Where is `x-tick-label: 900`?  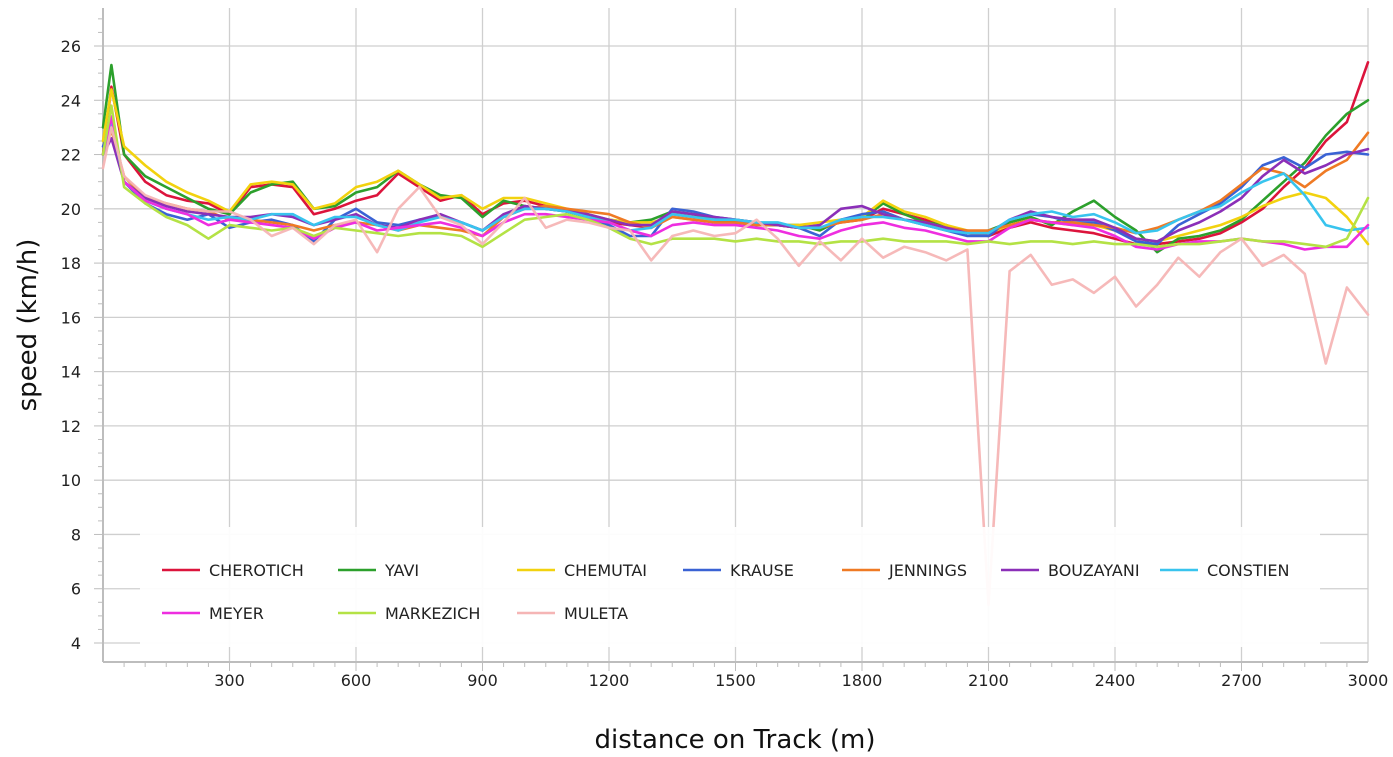 x-tick-label: 900 is located at coordinates (482, 680).